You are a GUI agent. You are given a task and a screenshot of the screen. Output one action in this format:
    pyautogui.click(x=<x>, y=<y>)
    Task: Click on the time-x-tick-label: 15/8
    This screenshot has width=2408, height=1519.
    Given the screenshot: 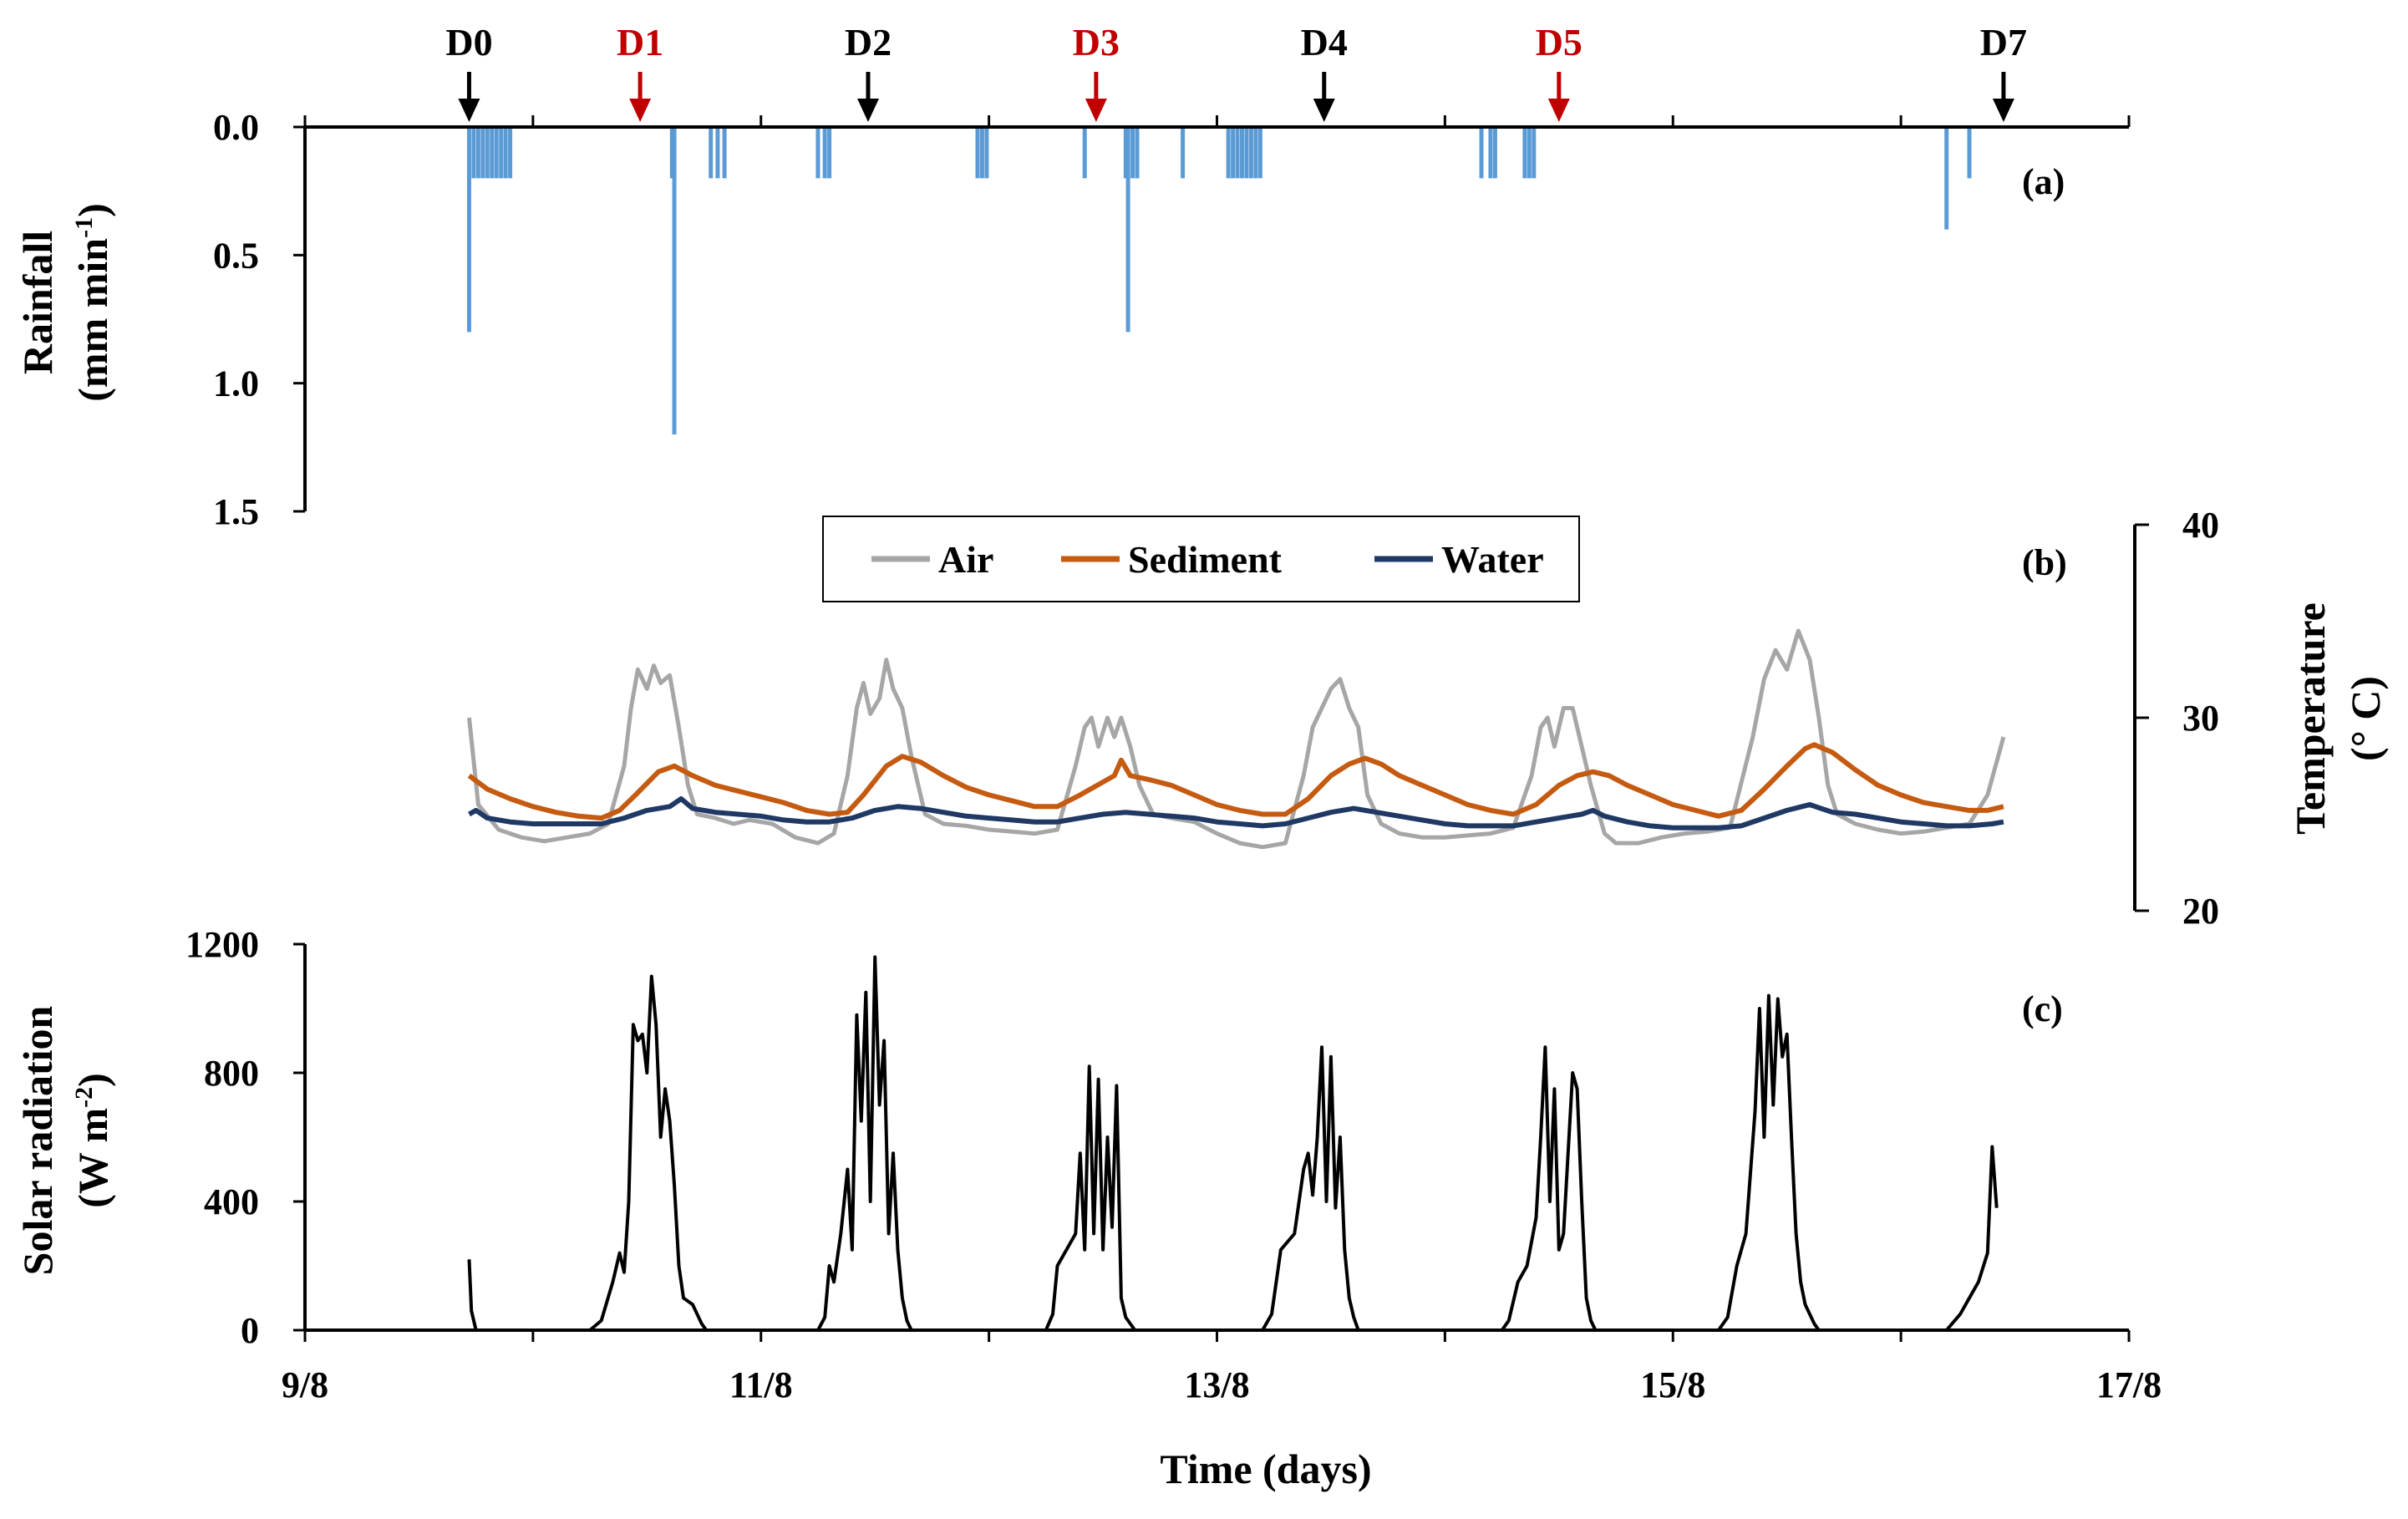 What is the action you would take?
    pyautogui.click(x=1673, y=1384)
    